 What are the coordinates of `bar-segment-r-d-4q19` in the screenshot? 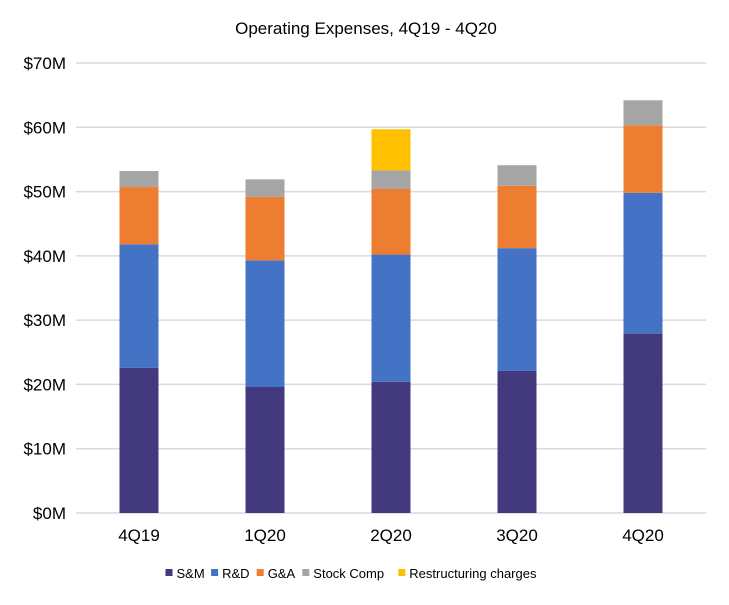 It's located at (139, 306).